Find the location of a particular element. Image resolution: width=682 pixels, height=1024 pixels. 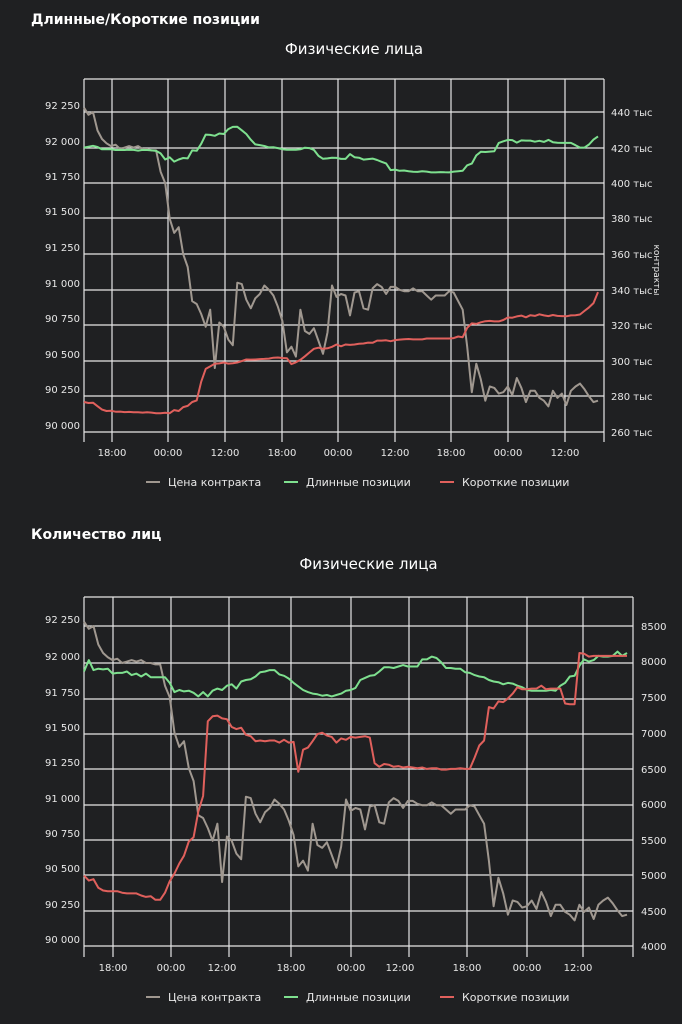

series-short-line is located at coordinates (341, 353).